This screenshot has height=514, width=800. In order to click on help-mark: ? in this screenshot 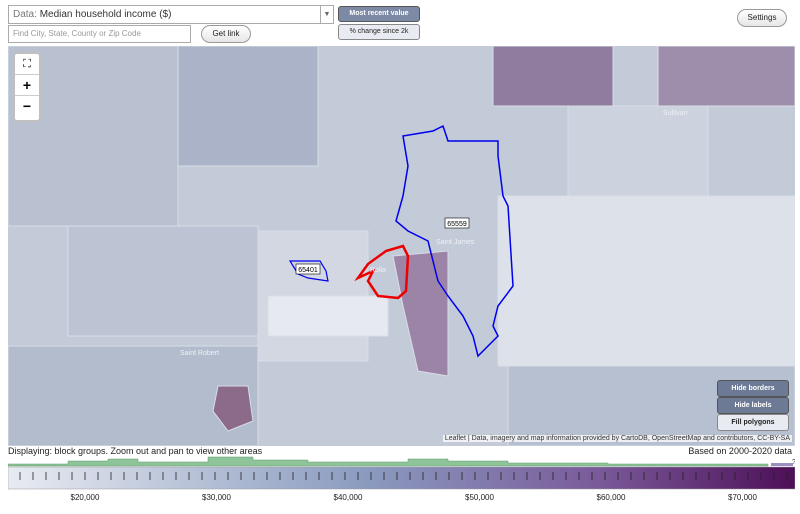, I will do `click(793, 462)`.